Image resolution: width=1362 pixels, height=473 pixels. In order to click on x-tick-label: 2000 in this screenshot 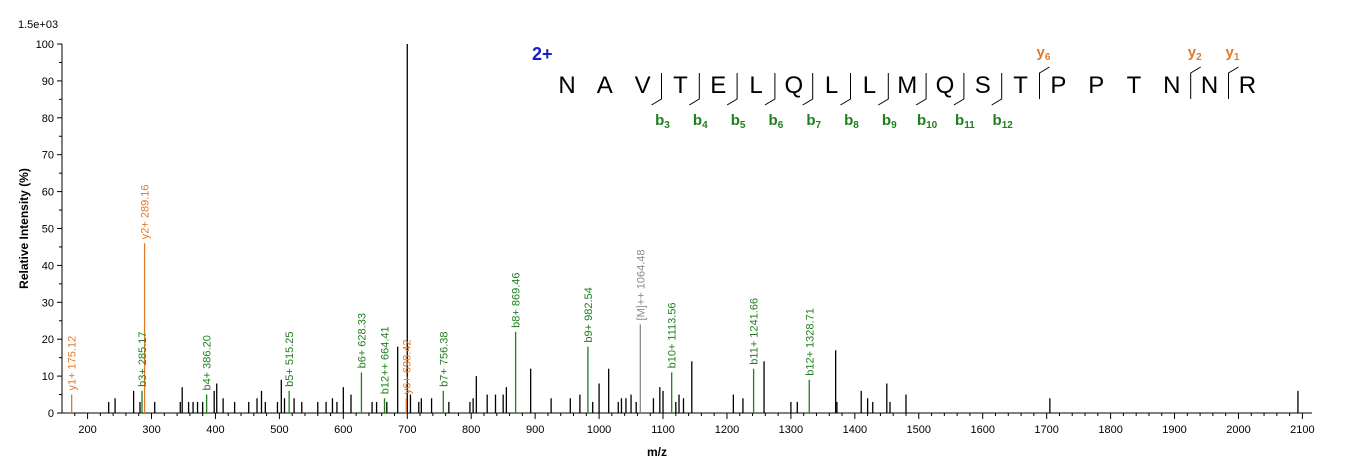, I will do `click(1238, 430)`.